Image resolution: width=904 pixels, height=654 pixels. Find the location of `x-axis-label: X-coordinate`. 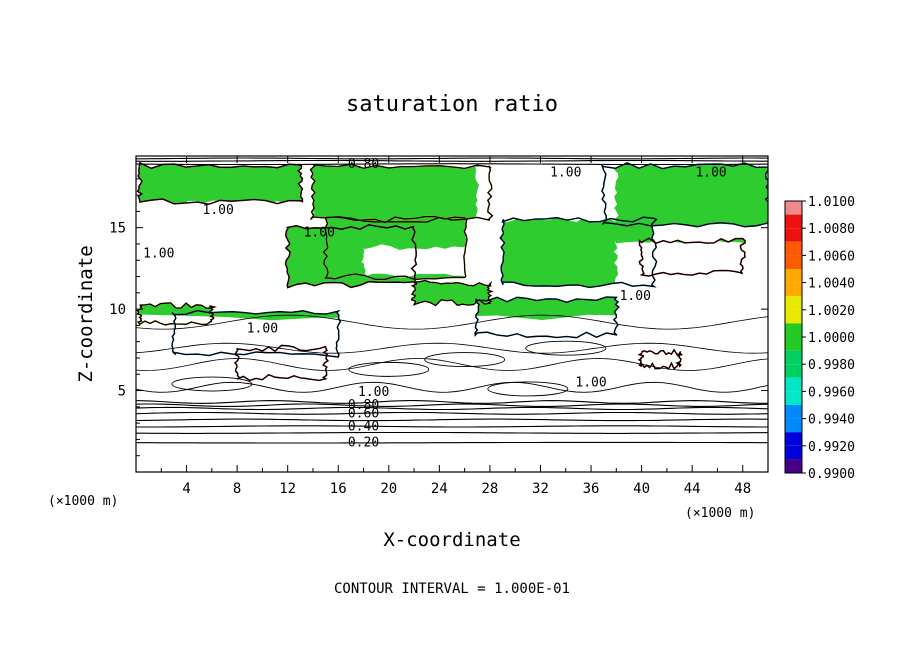

x-axis-label: X-coordinate is located at coordinates (451, 540).